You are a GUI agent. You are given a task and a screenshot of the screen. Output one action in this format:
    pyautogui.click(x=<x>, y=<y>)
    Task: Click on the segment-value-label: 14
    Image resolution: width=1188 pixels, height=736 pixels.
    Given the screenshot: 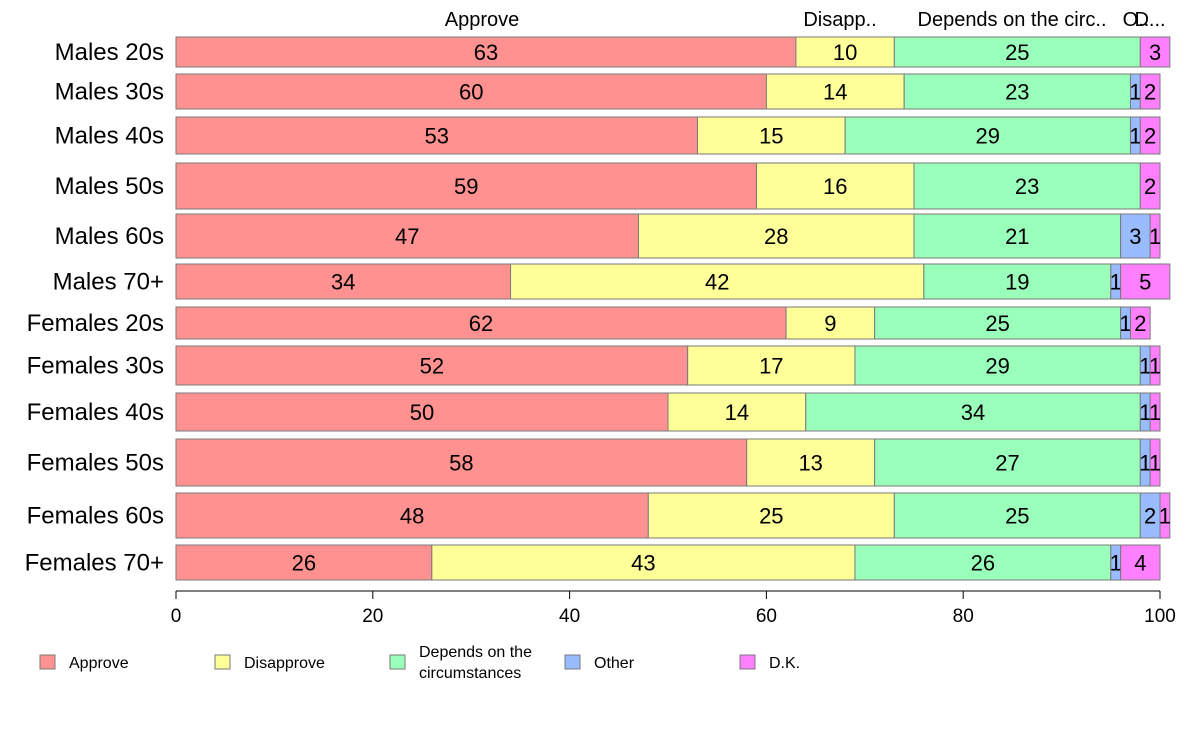 What is the action you would take?
    pyautogui.click(x=737, y=412)
    